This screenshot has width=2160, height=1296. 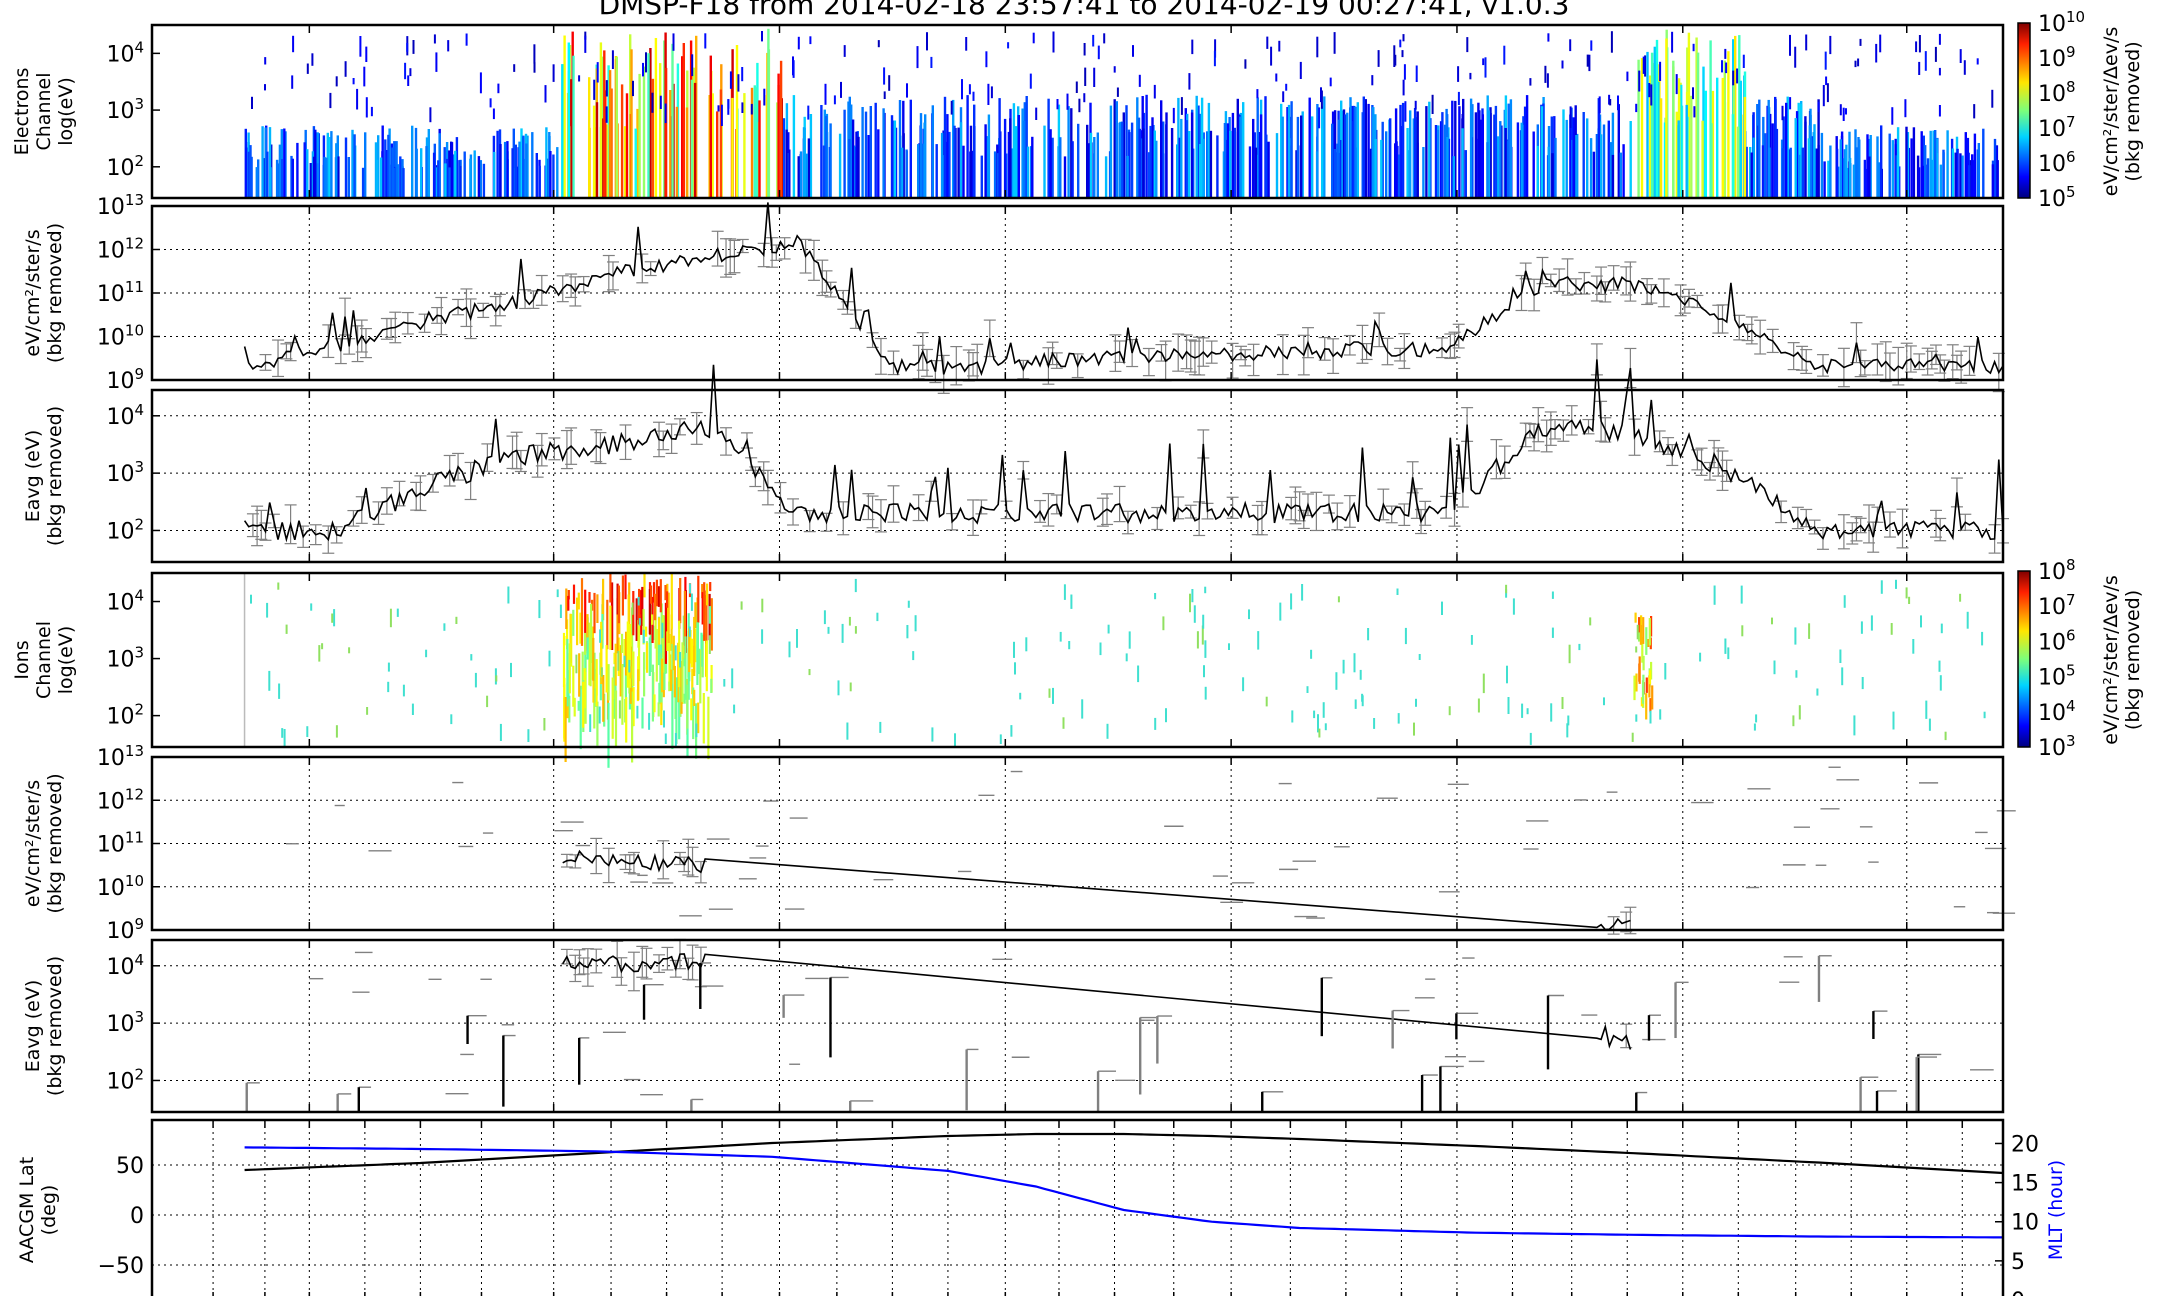 I want to click on ylabel-ion-spectrogram: IonsChannellog(eV), so click(x=44, y=660).